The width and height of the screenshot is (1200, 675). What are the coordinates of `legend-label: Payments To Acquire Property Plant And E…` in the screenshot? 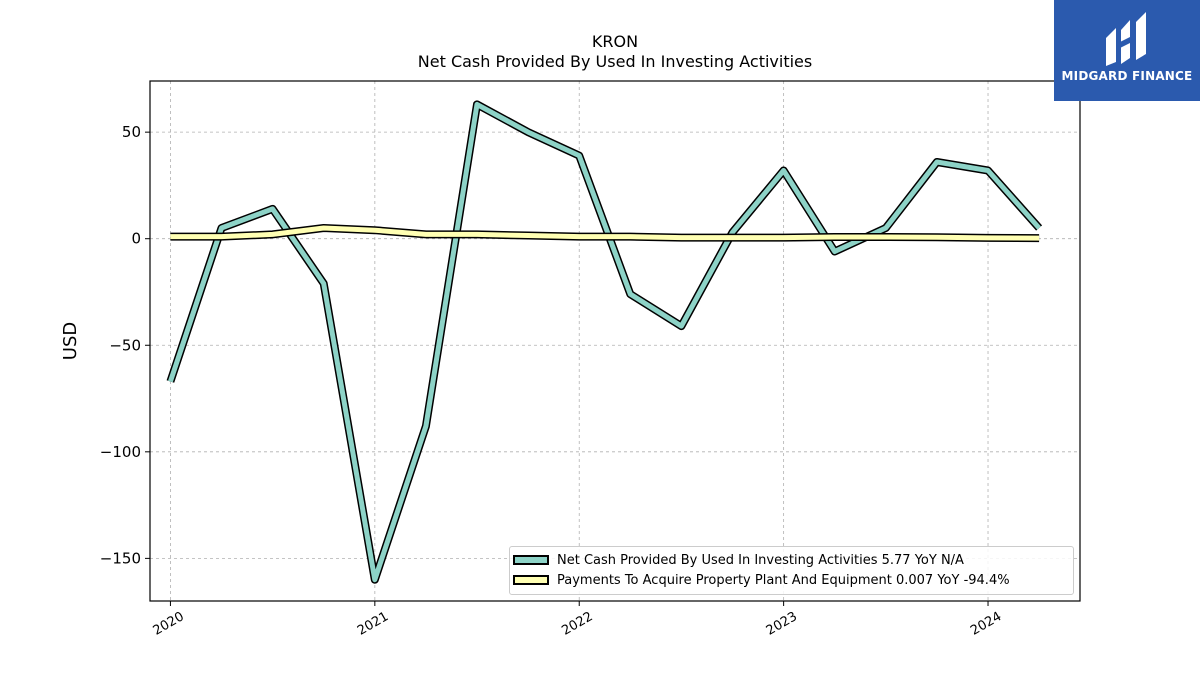 It's located at (783, 580).